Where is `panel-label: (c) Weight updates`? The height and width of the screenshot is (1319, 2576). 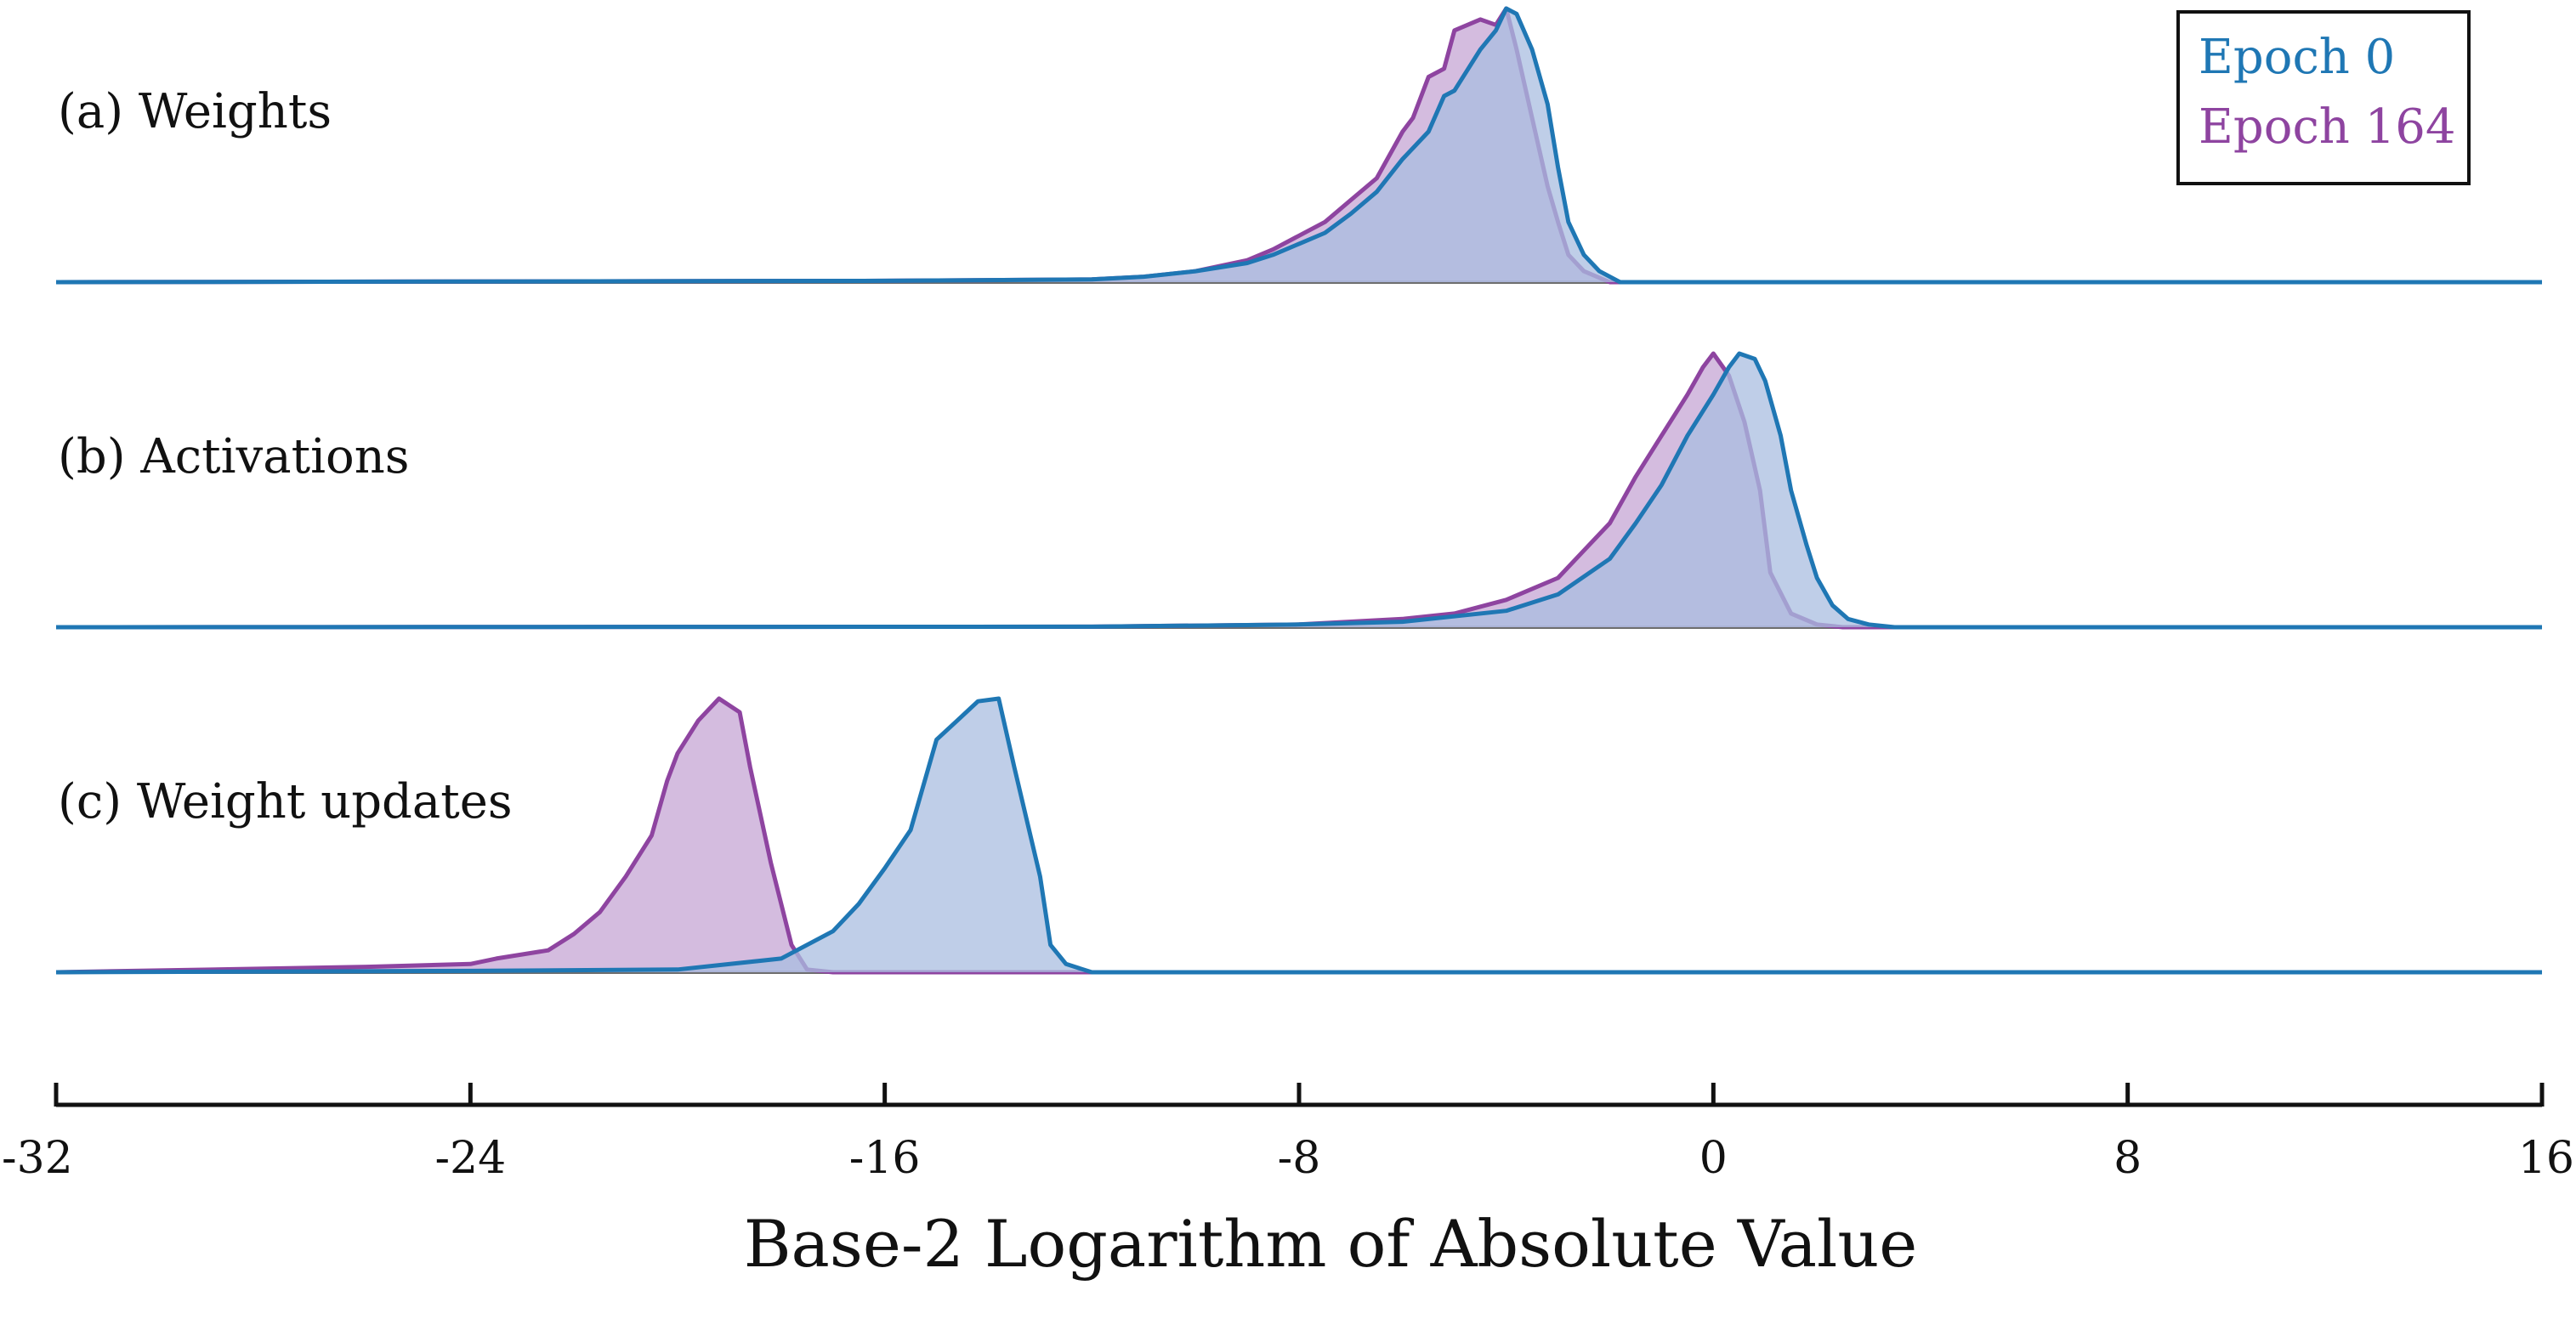
panel-label: (c) Weight updates is located at coordinates (286, 801).